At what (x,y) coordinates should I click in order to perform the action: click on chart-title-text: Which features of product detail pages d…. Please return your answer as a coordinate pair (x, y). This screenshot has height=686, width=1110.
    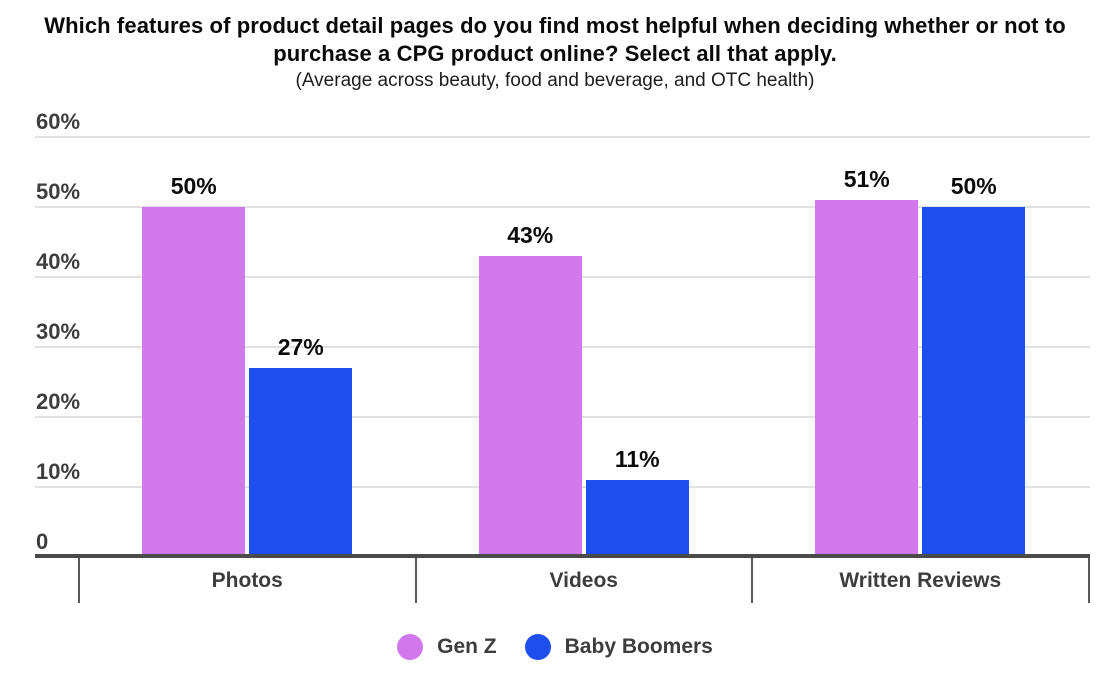
    Looking at the image, I should click on (555, 39).